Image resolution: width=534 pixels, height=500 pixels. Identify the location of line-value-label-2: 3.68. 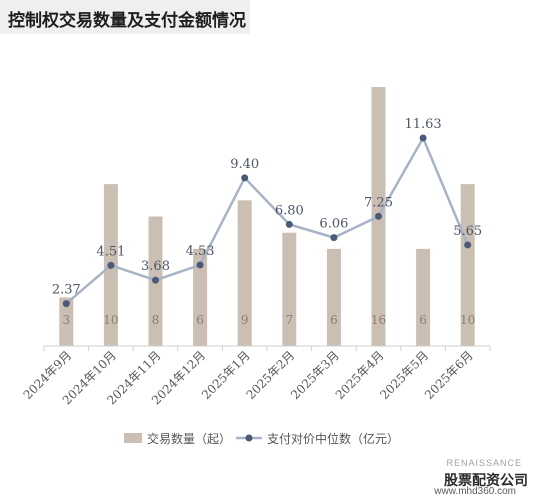
(155, 266).